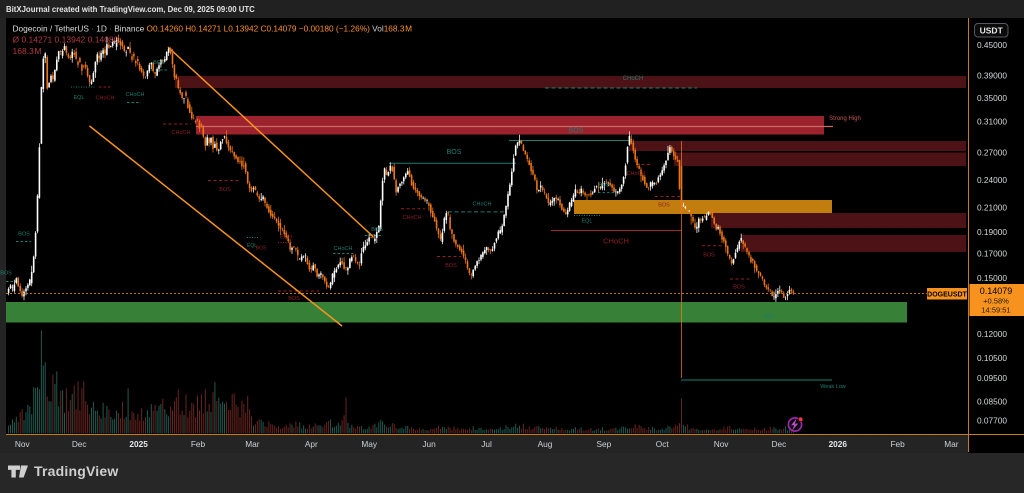 Image resolution: width=1024 pixels, height=493 pixels. Describe the element at coordinates (138, 444) in the screenshot. I see `svg-text: 2025` at that location.